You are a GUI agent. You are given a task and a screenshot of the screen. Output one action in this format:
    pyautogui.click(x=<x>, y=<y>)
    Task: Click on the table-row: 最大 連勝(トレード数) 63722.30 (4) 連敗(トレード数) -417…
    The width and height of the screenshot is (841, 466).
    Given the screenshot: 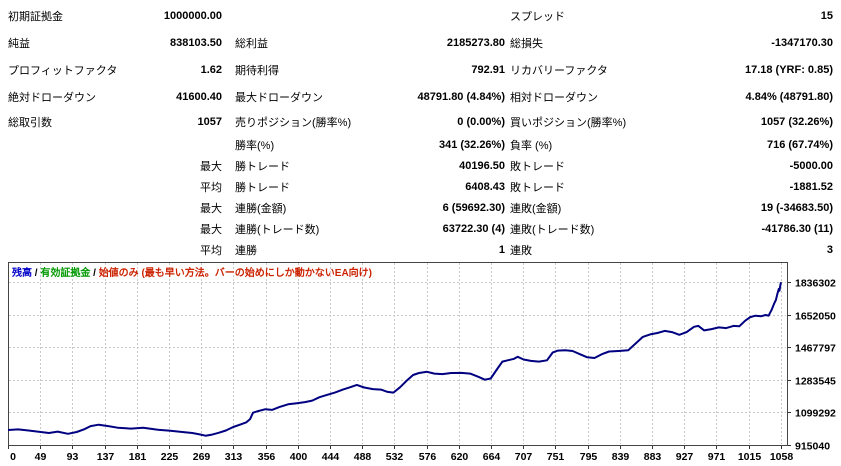 What is the action you would take?
    pyautogui.click(x=420, y=228)
    